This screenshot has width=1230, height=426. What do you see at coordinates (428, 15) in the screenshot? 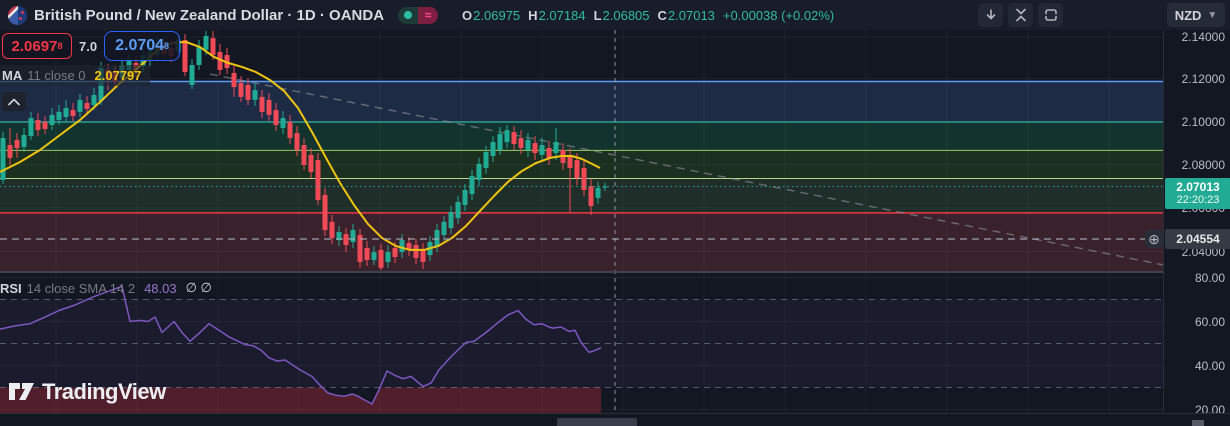
I see `spread-wave-icon: ≈` at bounding box center [428, 15].